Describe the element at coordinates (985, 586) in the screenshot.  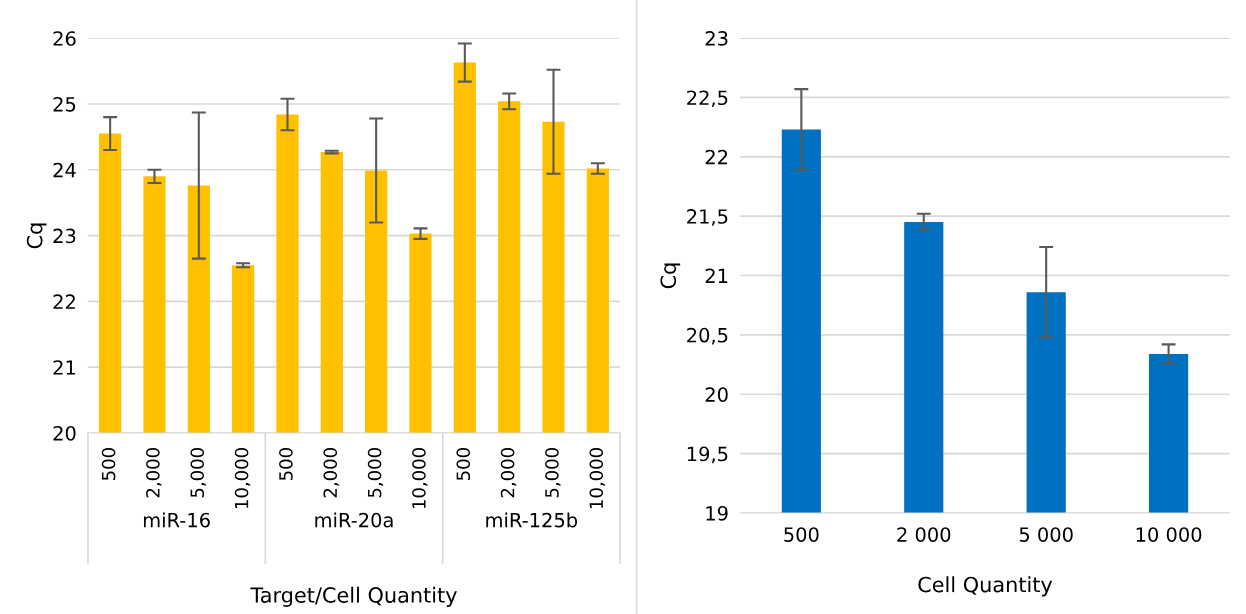
I see `x-axis-title: Cell Quantity` at that location.